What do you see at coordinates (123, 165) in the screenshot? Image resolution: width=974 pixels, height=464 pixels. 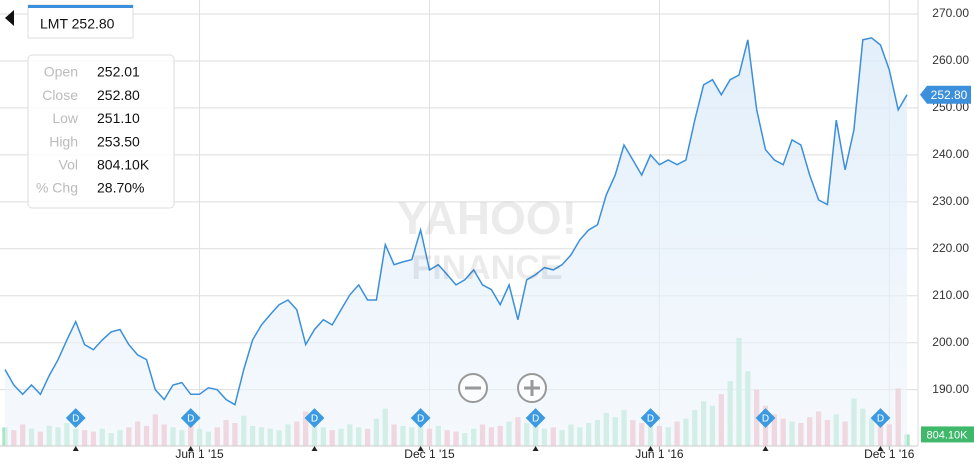 I see `quote-value: 804.10K` at bounding box center [123, 165].